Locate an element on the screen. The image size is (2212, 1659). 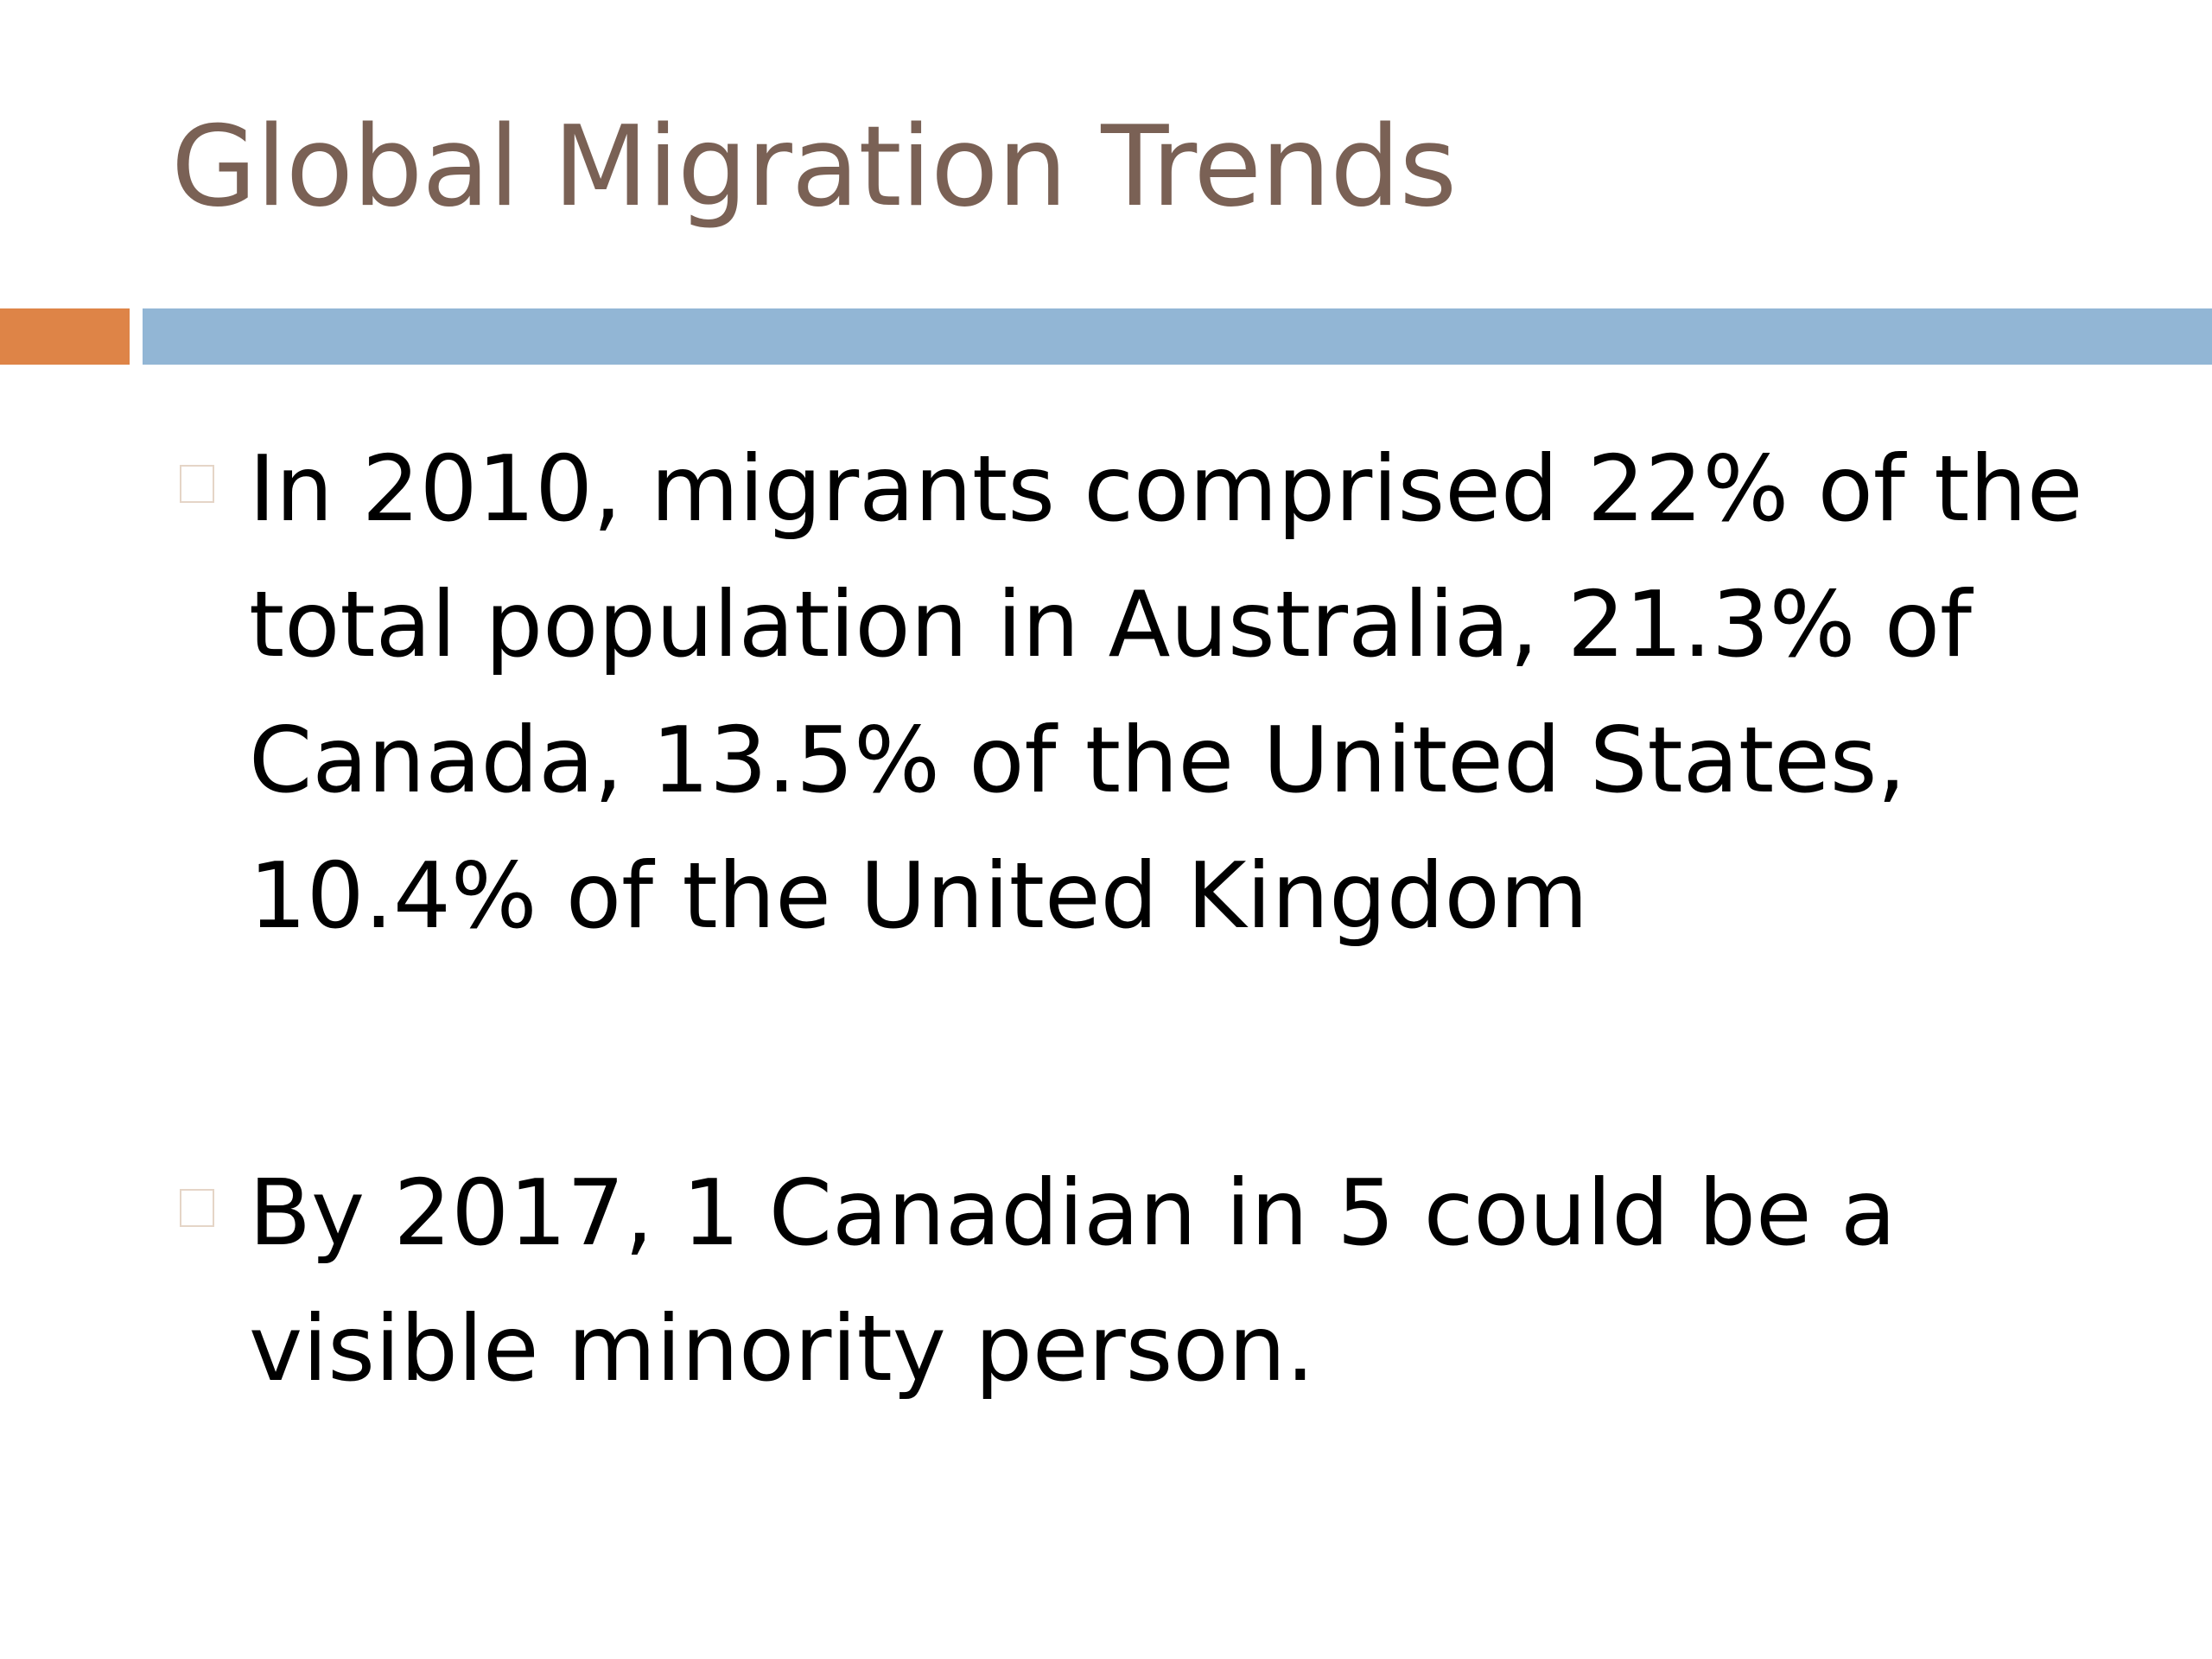
title-accent-orange-bar is located at coordinates (65, 336).